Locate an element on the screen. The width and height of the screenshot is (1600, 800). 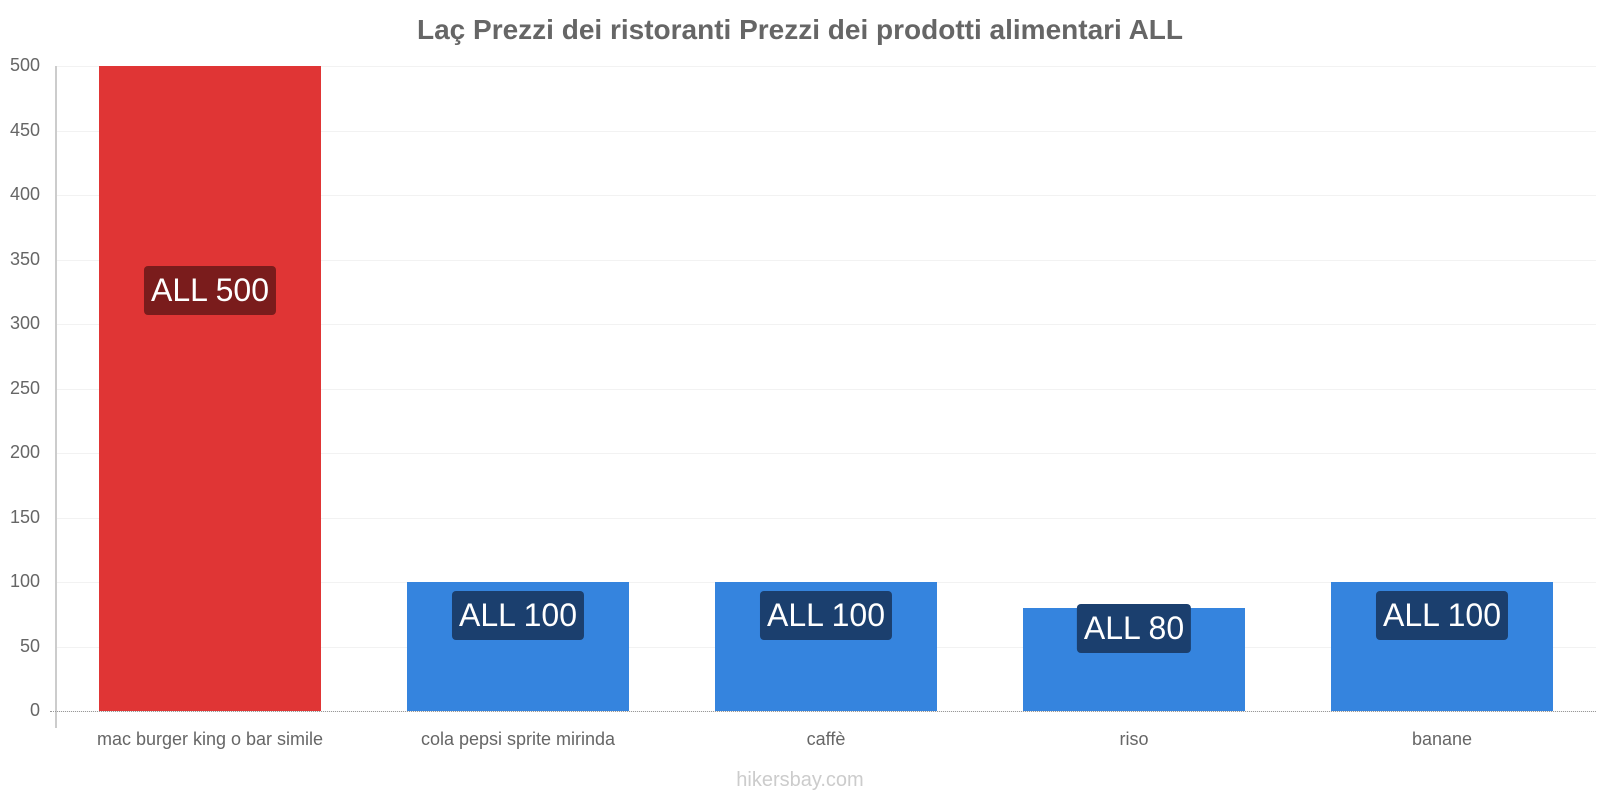
x-tick-label: riso is located at coordinates (1134, 739).